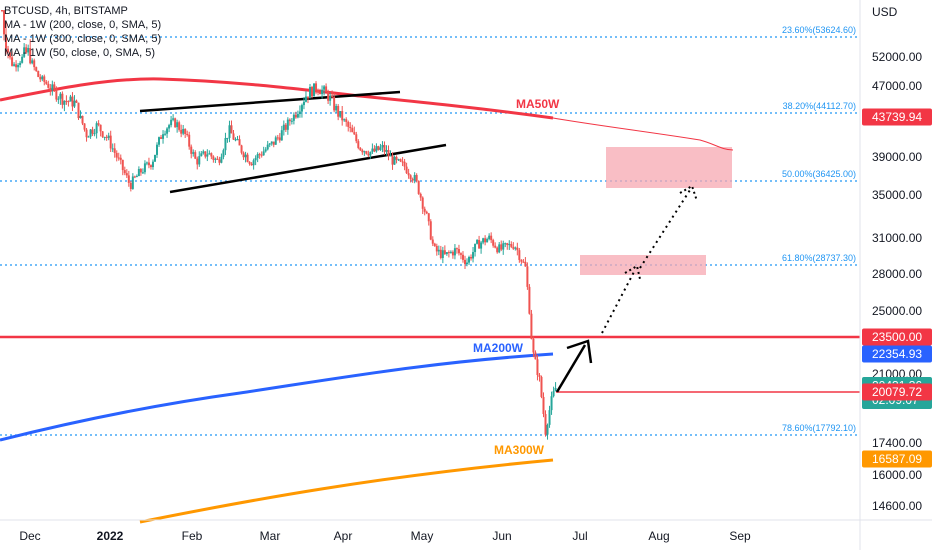 The image size is (932, 550). What do you see at coordinates (579, 536) in the screenshot?
I see `x-tick-label: Jul` at bounding box center [579, 536].